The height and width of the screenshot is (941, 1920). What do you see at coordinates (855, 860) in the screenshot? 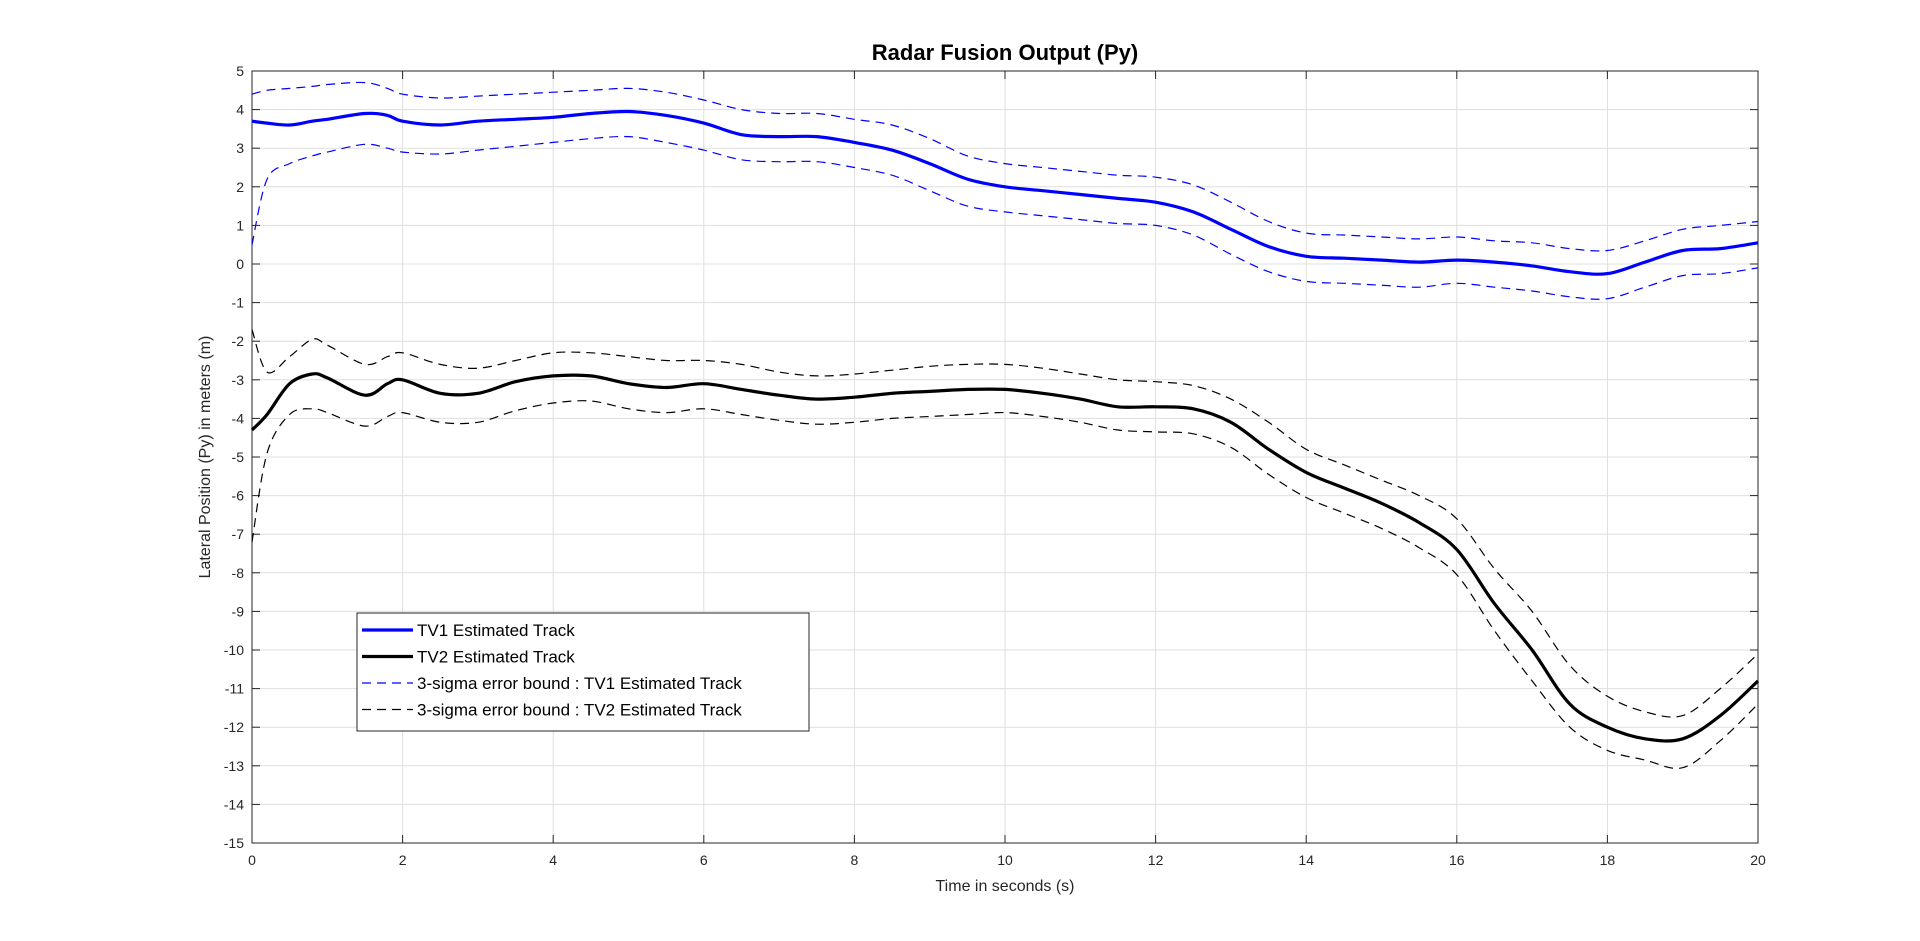
I see `x-tick-label: 8` at bounding box center [855, 860].